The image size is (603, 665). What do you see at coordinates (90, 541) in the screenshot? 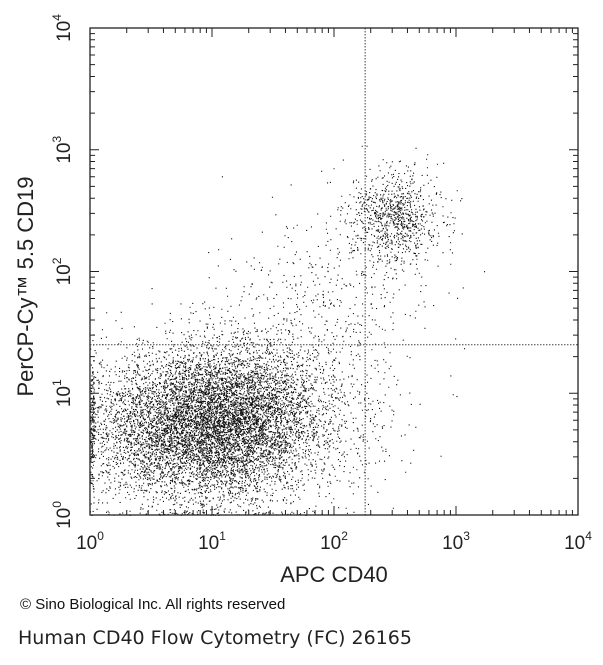
I see `x-tick-label: 10⁰` at bounding box center [90, 541].